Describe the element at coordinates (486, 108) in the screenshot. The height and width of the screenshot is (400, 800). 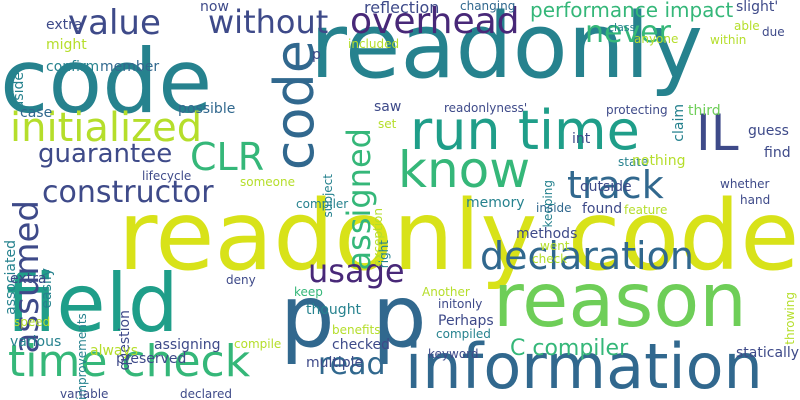
I see `word-cloud-term: readonlyness'` at that location.